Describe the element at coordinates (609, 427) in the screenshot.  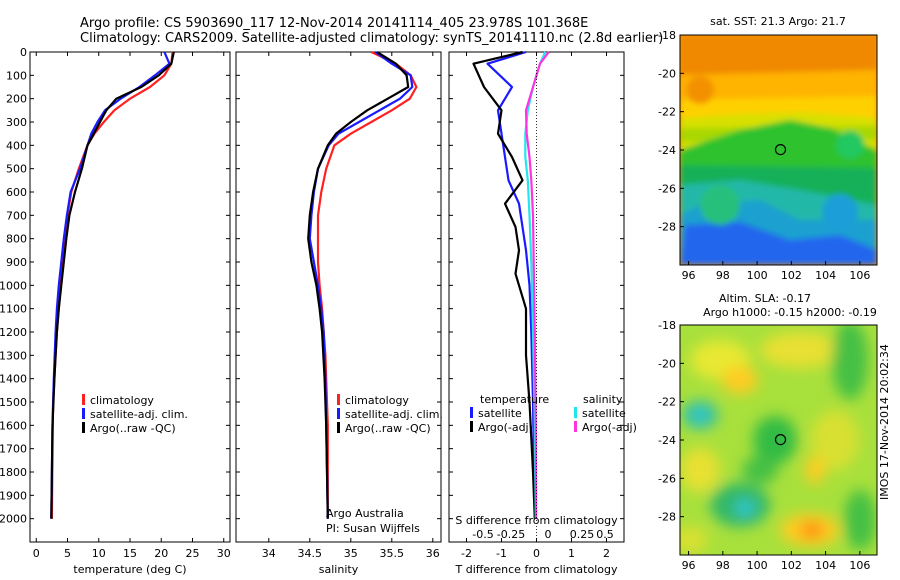
I see `legend-label: Argo(-adj)` at that location.